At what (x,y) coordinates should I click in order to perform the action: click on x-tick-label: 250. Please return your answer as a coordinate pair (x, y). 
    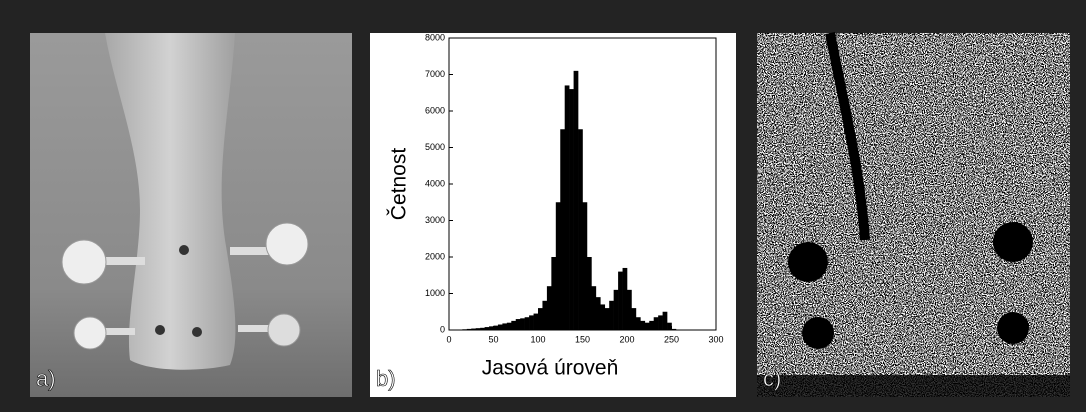
    Looking at the image, I should click on (671, 339).